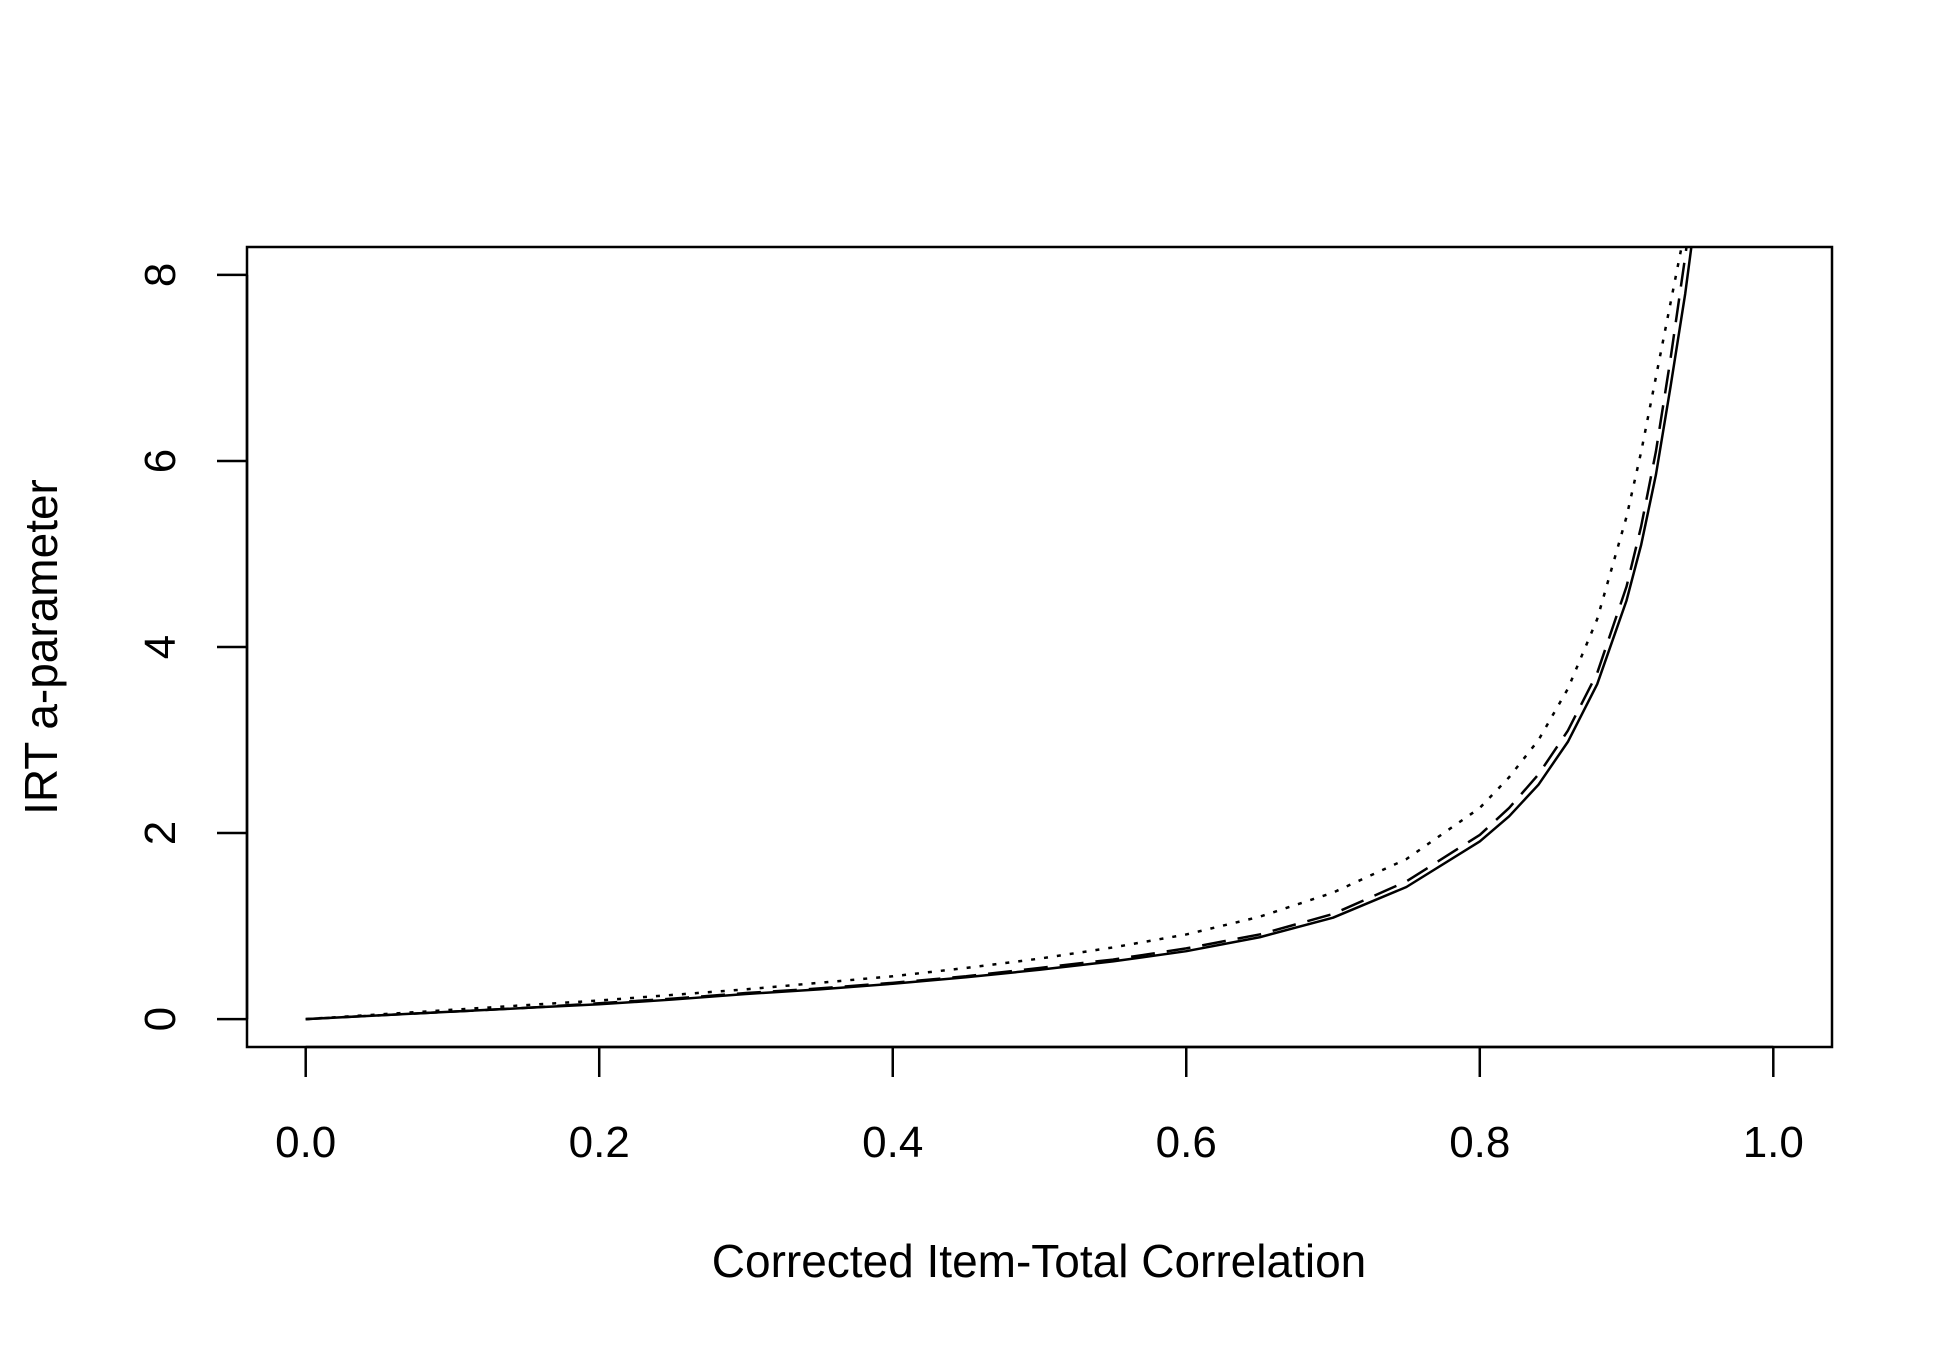 The width and height of the screenshot is (1950, 1350). What do you see at coordinates (160, 275) in the screenshot?
I see `y-tick-label: 8` at bounding box center [160, 275].